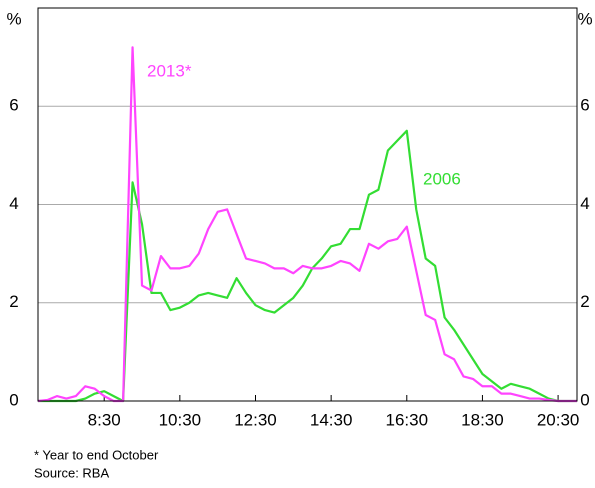  I want to click on y2-tick-label: 6, so click(584, 105).